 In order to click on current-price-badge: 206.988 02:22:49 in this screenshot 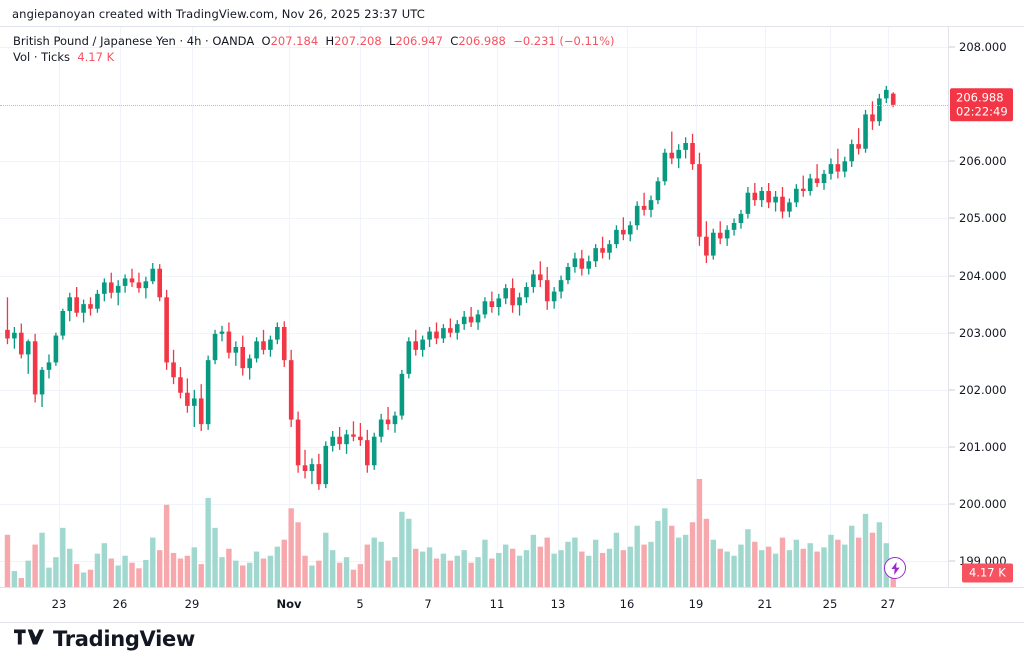, I will do `click(981, 105)`.